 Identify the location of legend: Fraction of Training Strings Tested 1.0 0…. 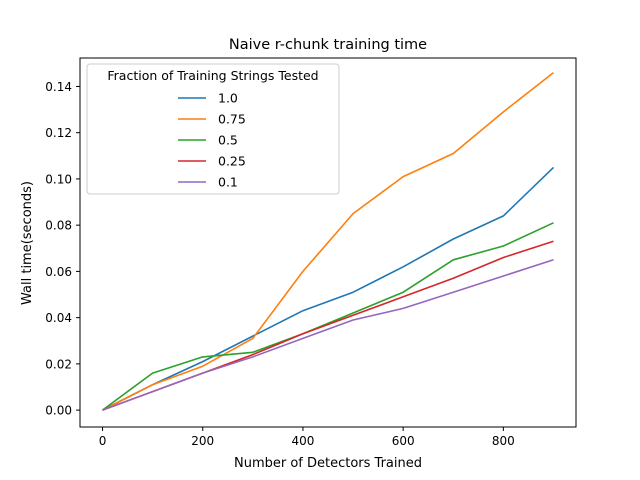
(213, 129).